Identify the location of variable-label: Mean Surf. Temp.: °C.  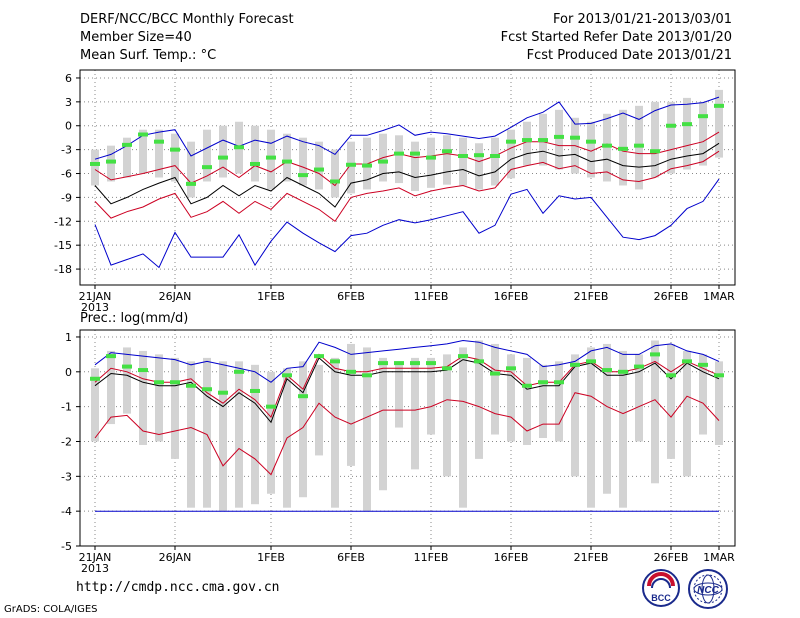
(148, 55).